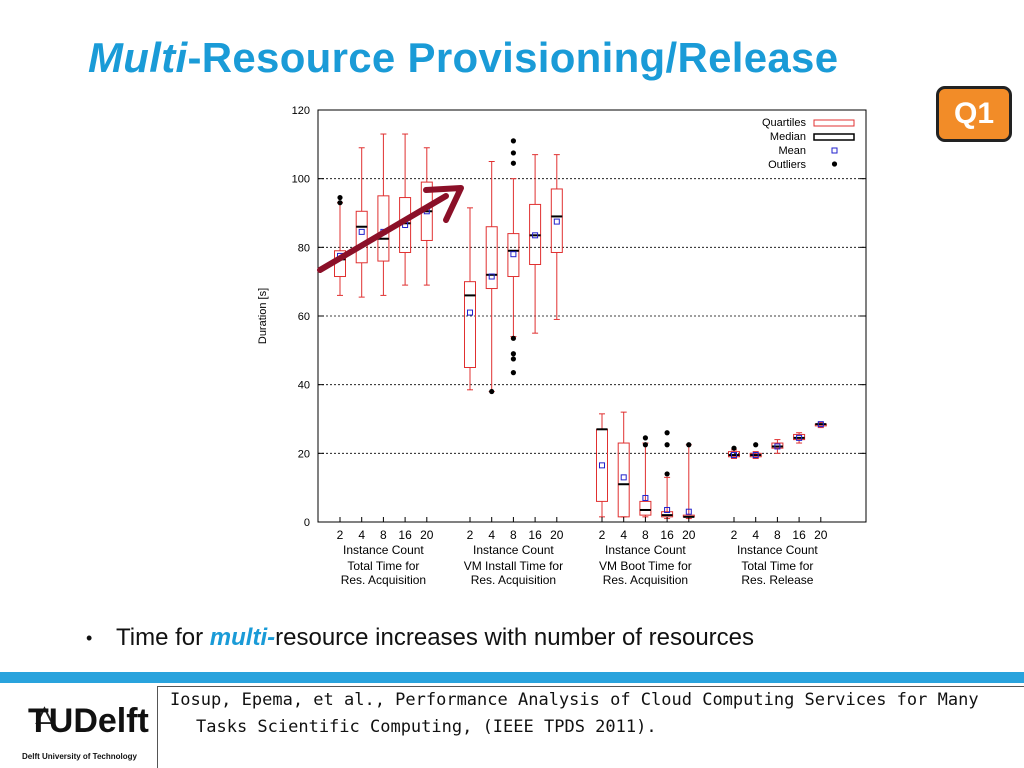 The width and height of the screenshot is (1024, 768). Describe the element at coordinates (834, 137) in the screenshot. I see `legend-median-swatch` at that location.